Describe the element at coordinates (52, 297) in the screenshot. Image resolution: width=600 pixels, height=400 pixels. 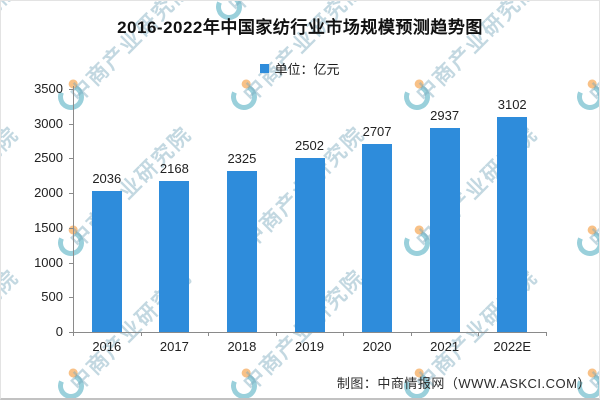
I see `y-axis-label: 500` at that location.